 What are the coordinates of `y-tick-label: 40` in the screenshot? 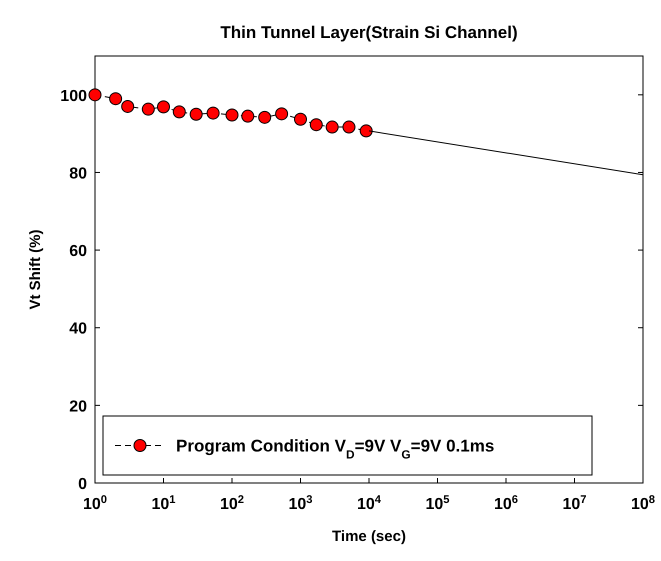 It's located at (78, 329).